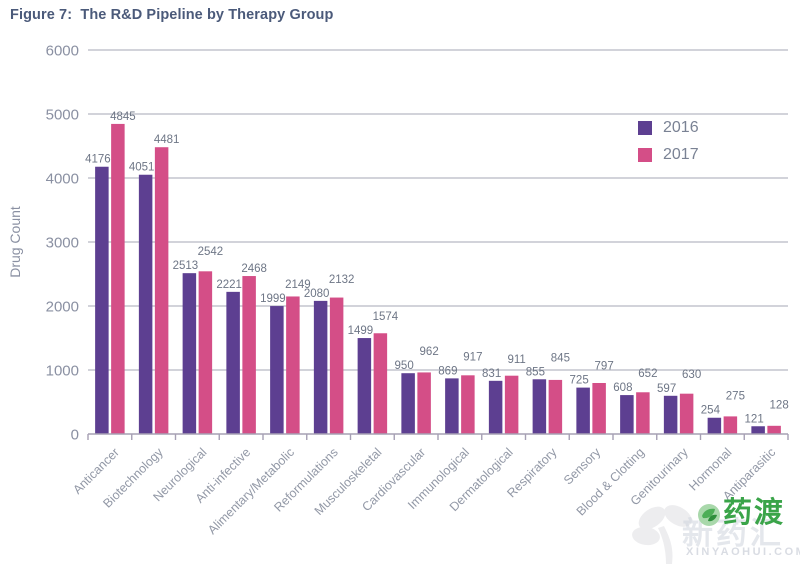 This screenshot has height=567, width=800. I want to click on value-label-2016: 855, so click(535, 372).